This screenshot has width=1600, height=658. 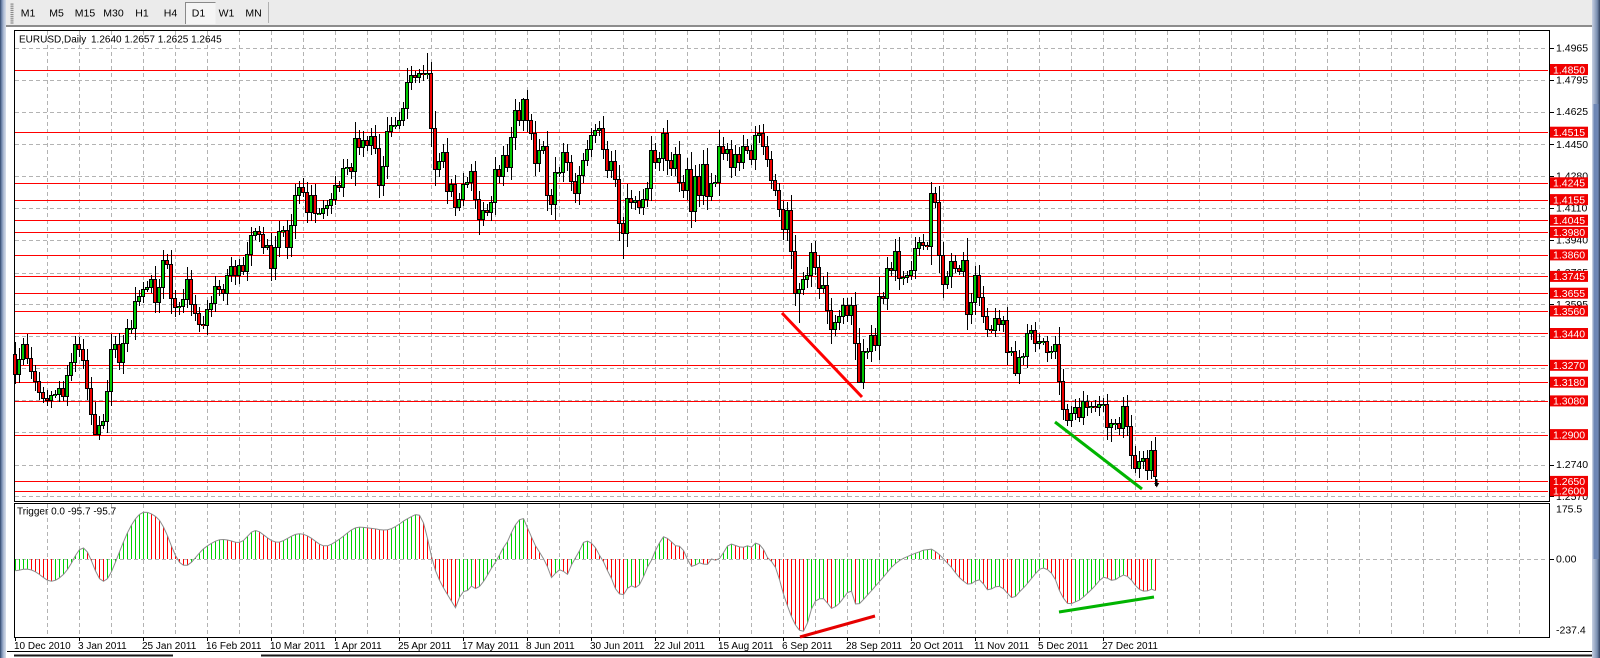 What do you see at coordinates (298, 646) in the screenshot?
I see `svg-text: 10 Mar 2011` at bounding box center [298, 646].